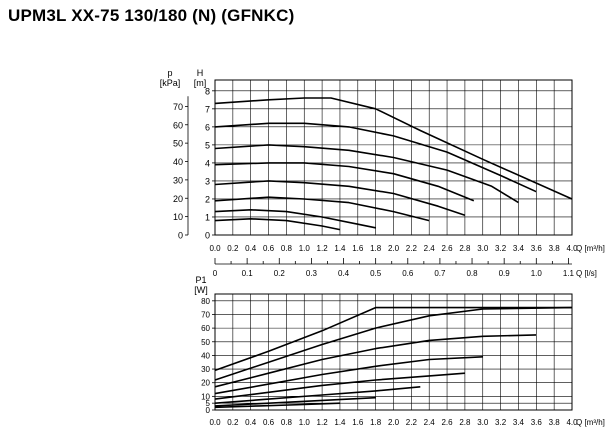  What do you see at coordinates (169, 73) in the screenshot?
I see `y-axis-label: p` at bounding box center [169, 73].